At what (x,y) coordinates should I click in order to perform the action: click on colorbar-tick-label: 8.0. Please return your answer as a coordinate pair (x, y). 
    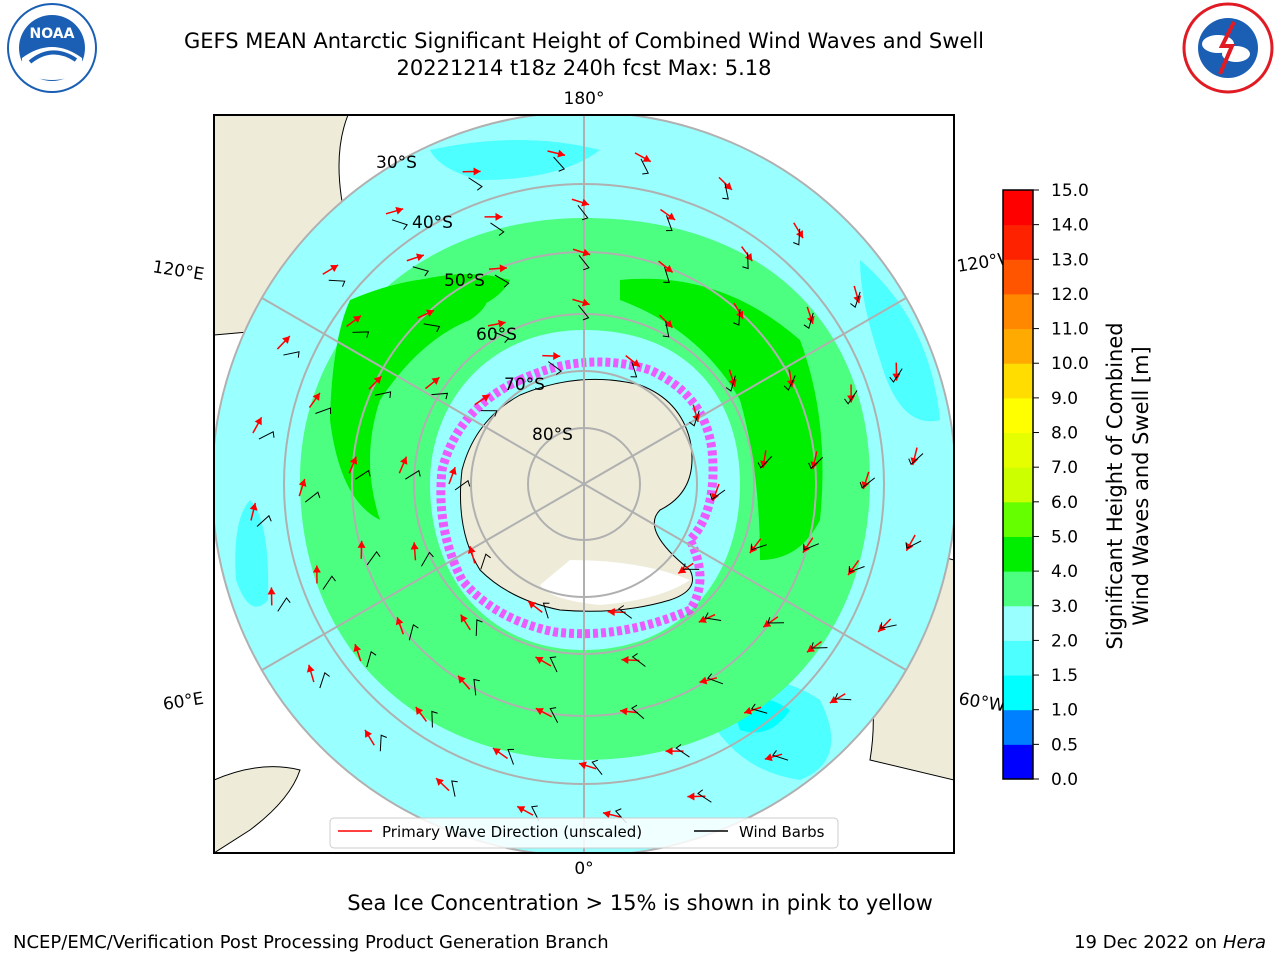
    Looking at the image, I should click on (1064, 434).